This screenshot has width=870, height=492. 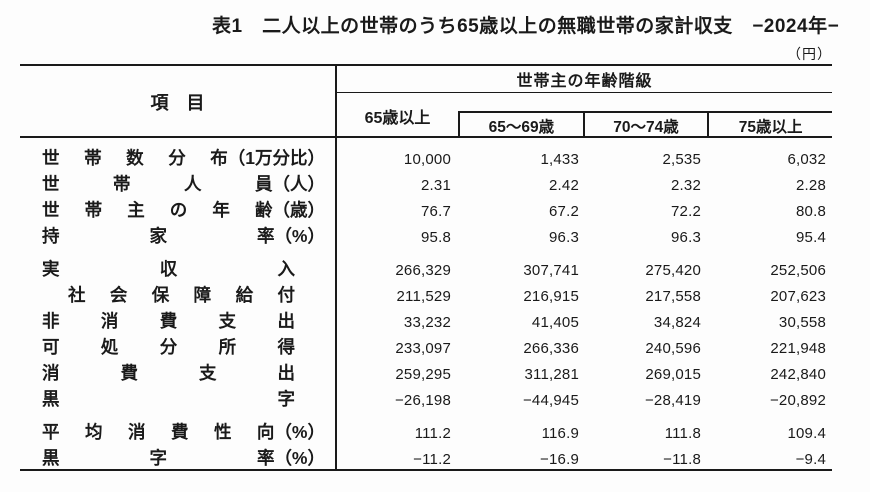 What do you see at coordinates (682, 459) in the screenshot?
I see `value-70-74: −11.8` at bounding box center [682, 459].